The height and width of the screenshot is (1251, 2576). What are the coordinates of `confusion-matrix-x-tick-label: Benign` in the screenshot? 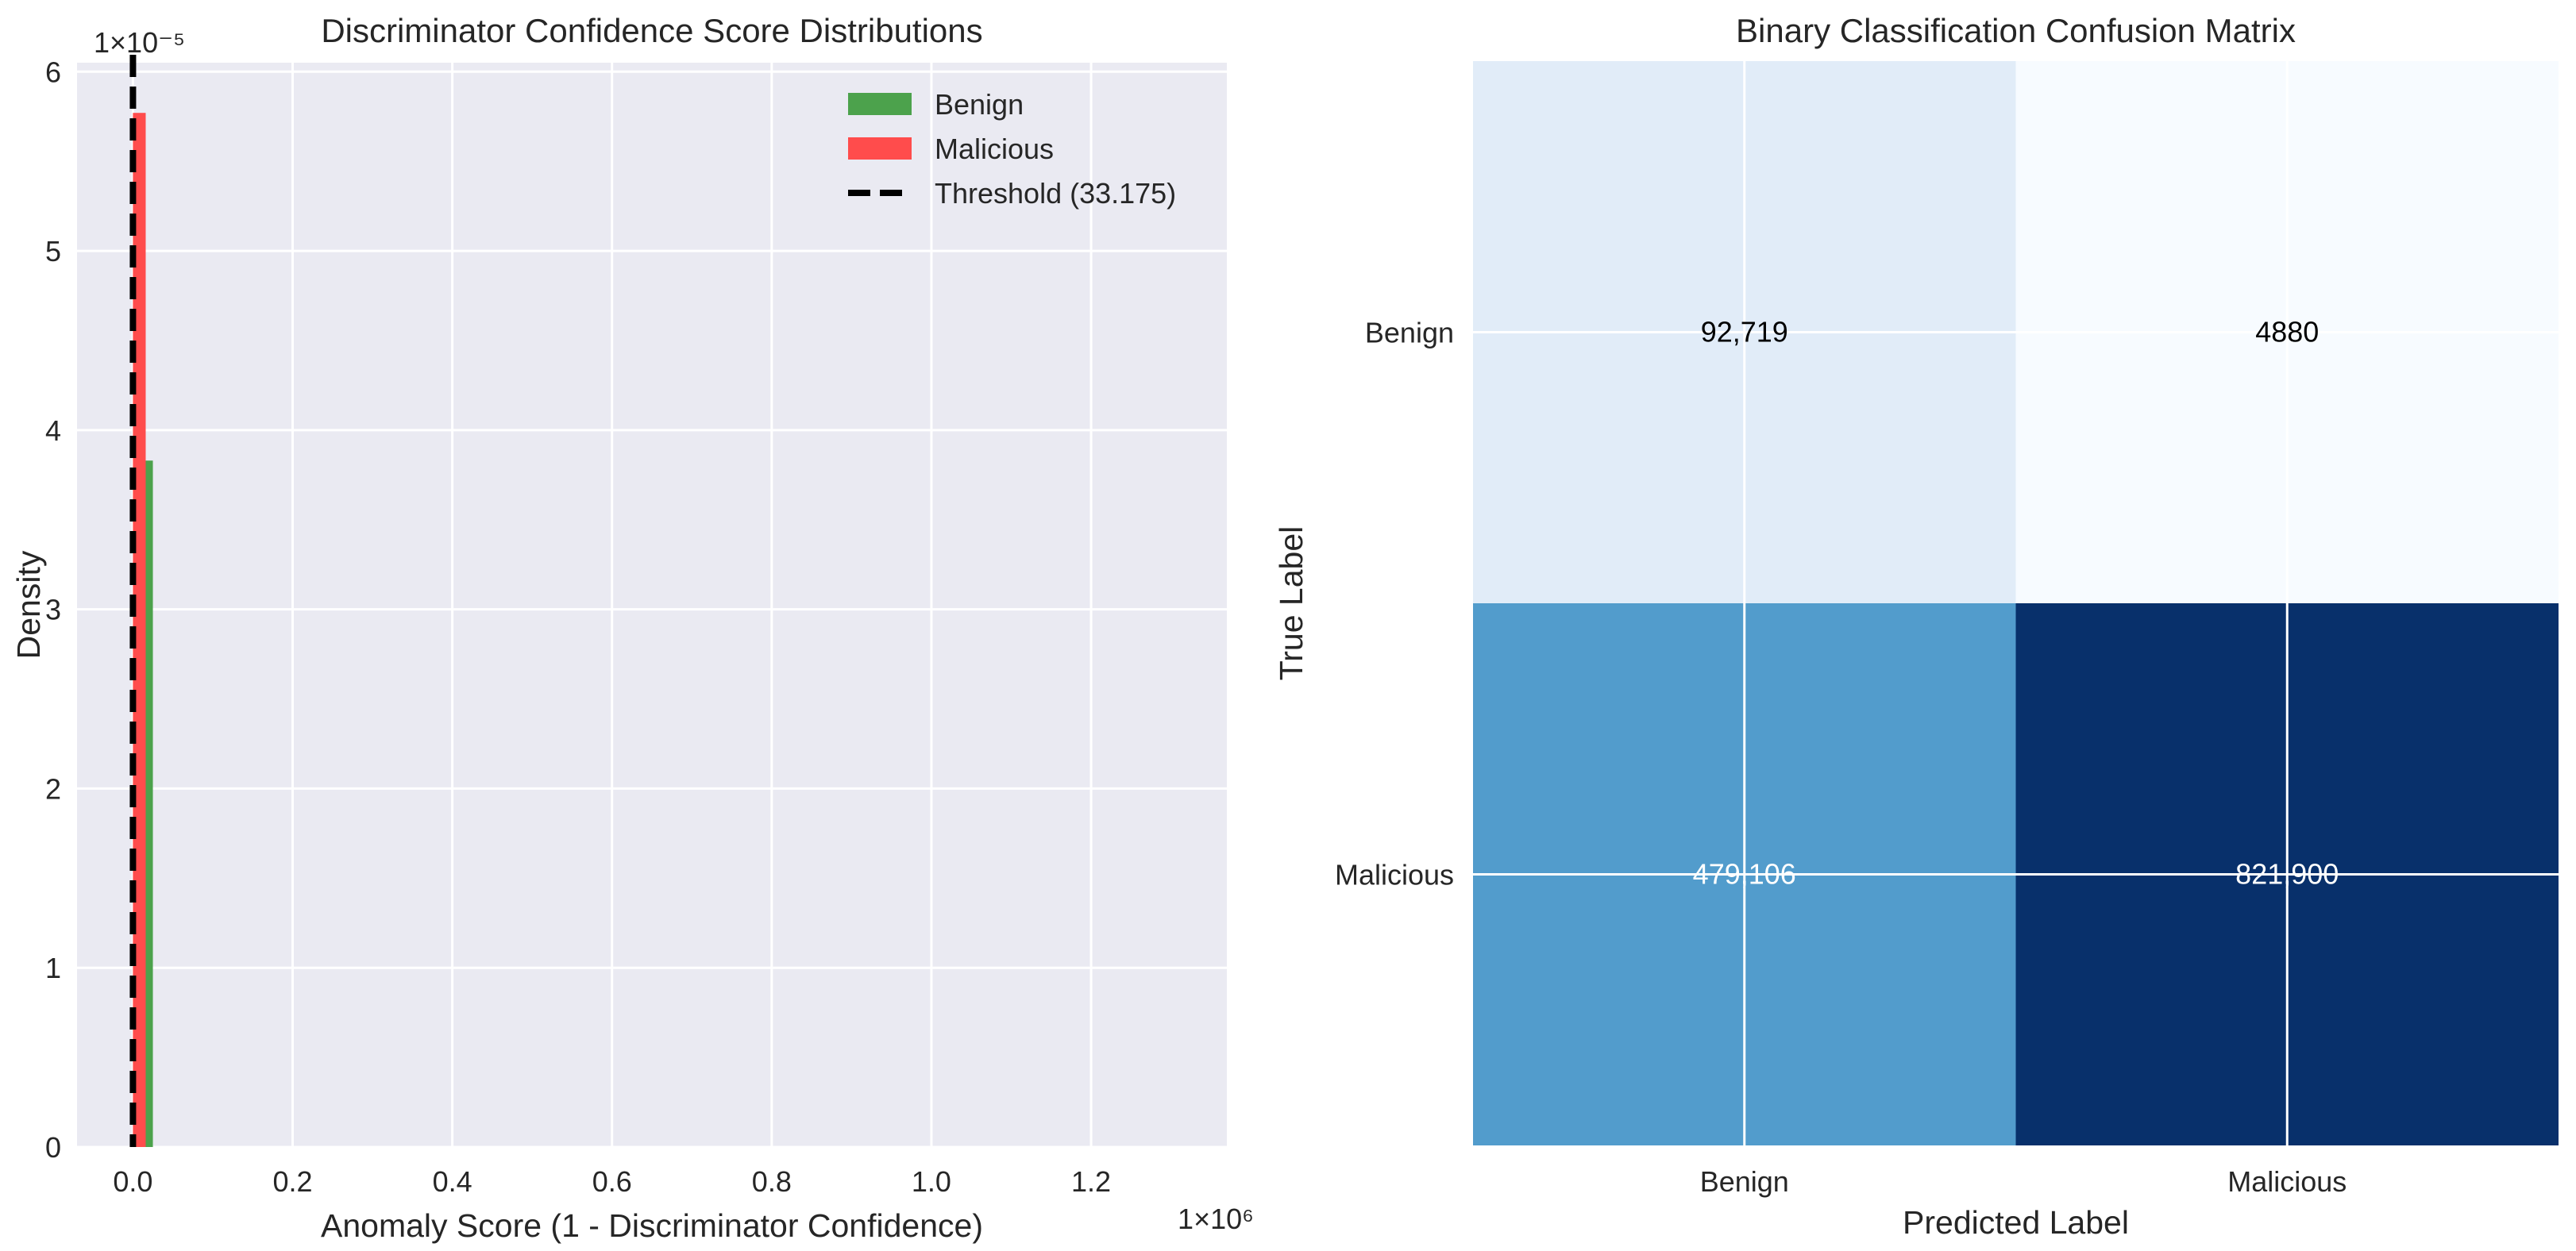 It's located at (1744, 1181).